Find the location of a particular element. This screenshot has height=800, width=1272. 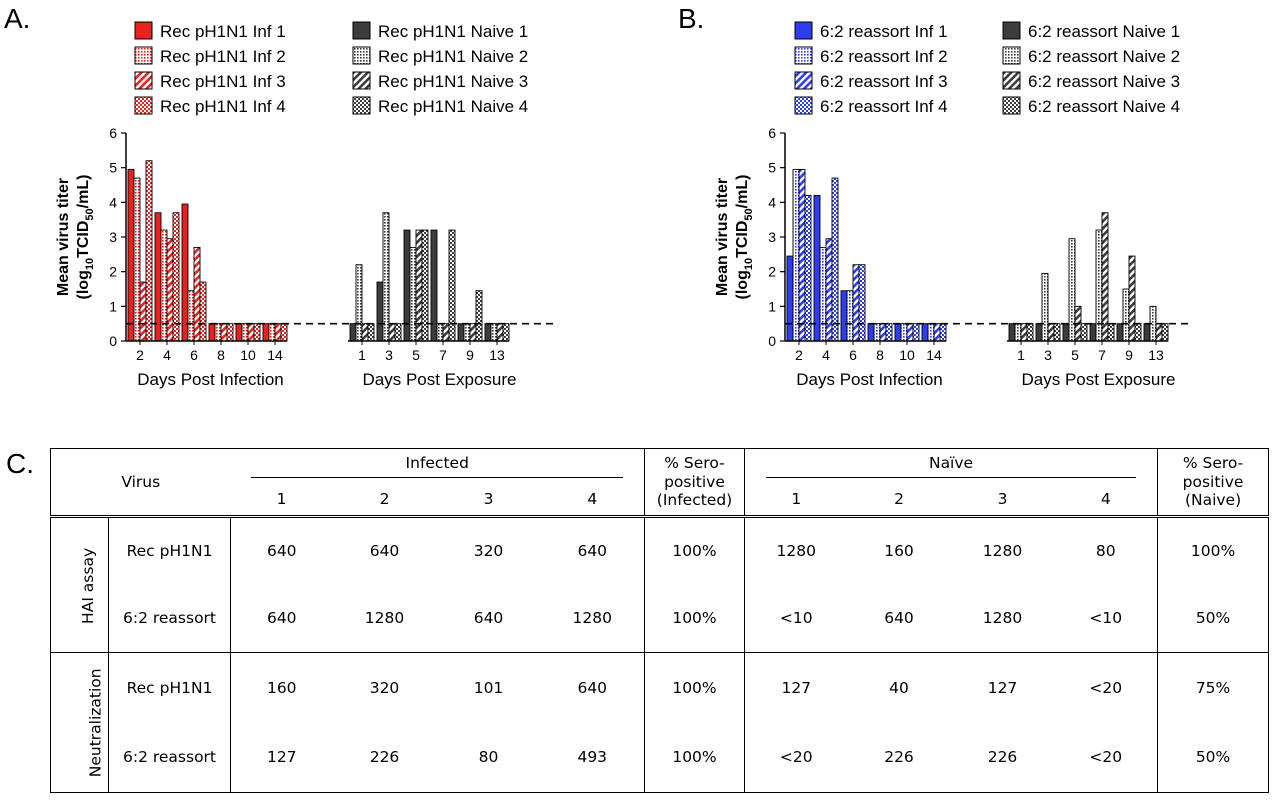

infected-col-3: 3 is located at coordinates (488, 500).